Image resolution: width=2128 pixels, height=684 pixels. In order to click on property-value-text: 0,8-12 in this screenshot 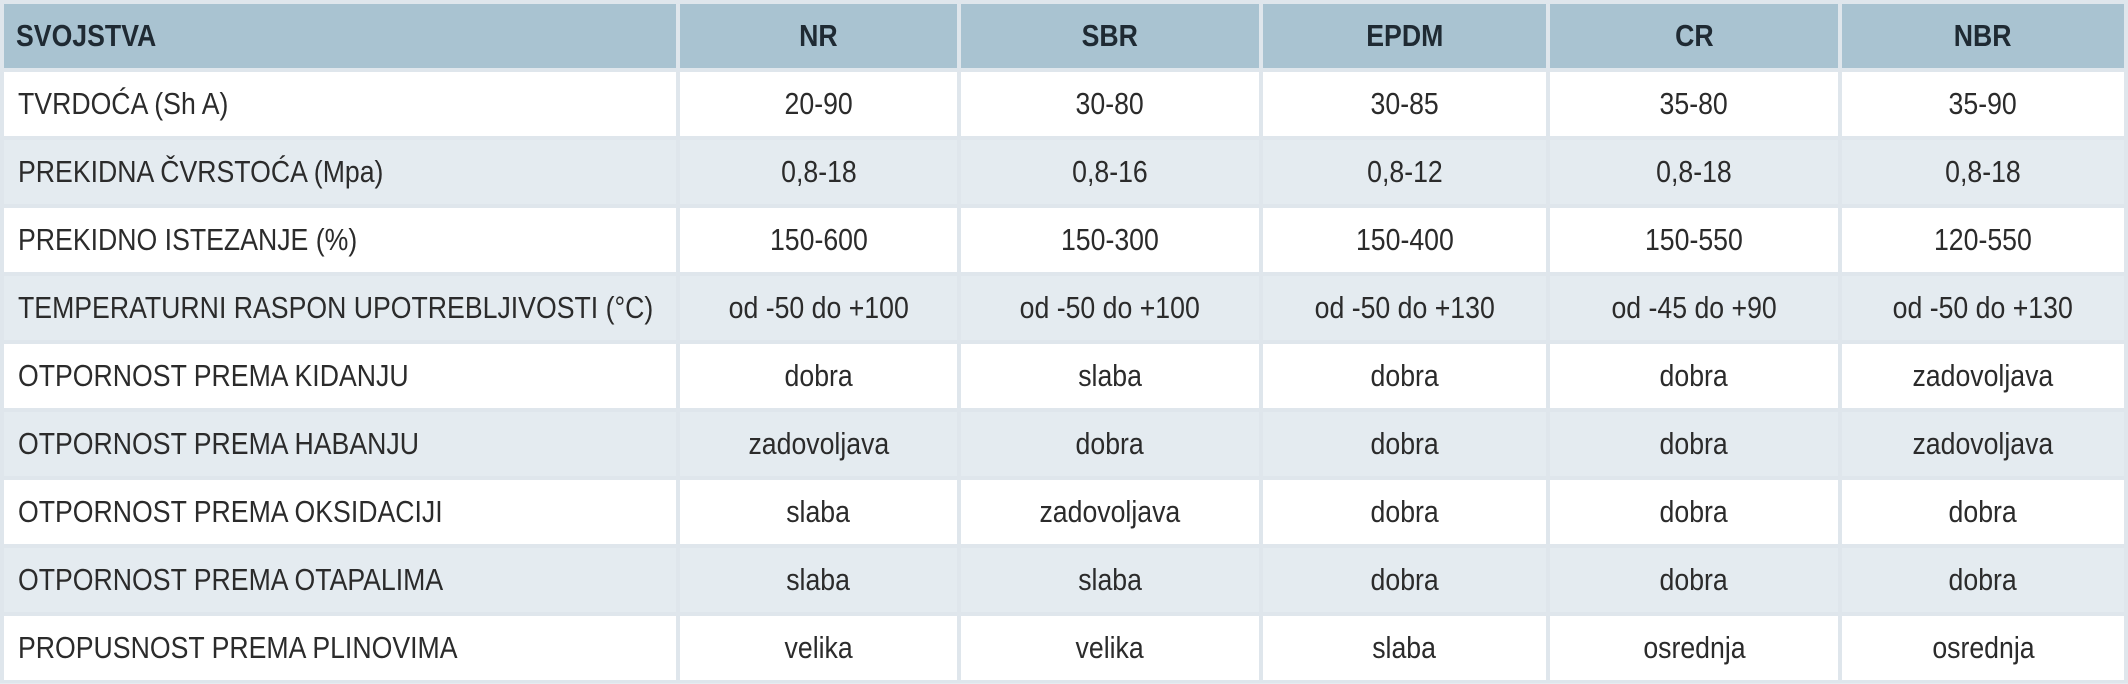, I will do `click(1404, 171)`.